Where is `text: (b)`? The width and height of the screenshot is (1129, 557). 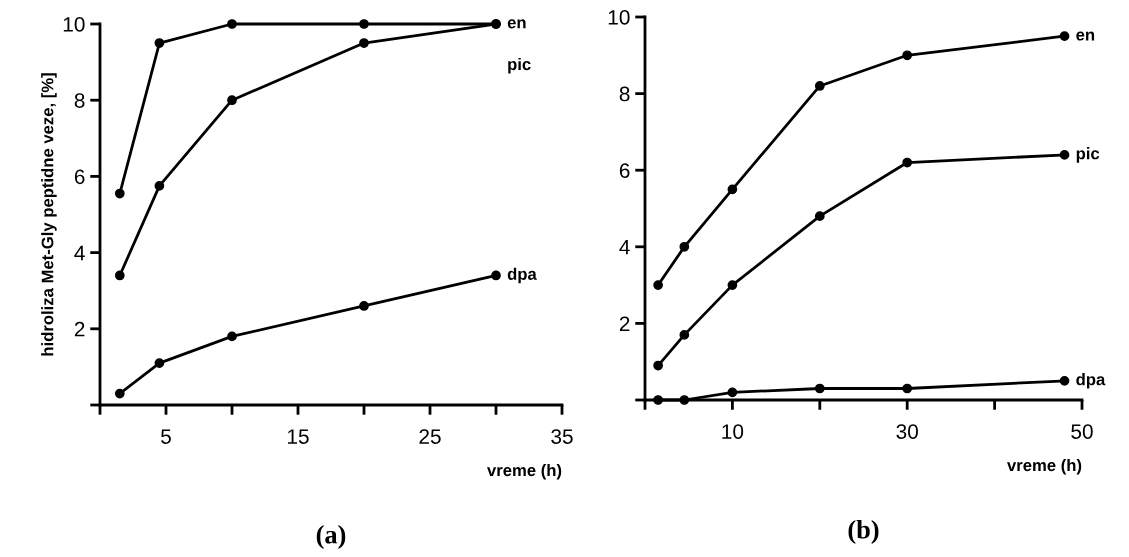
text: (b) is located at coordinates (863, 531).